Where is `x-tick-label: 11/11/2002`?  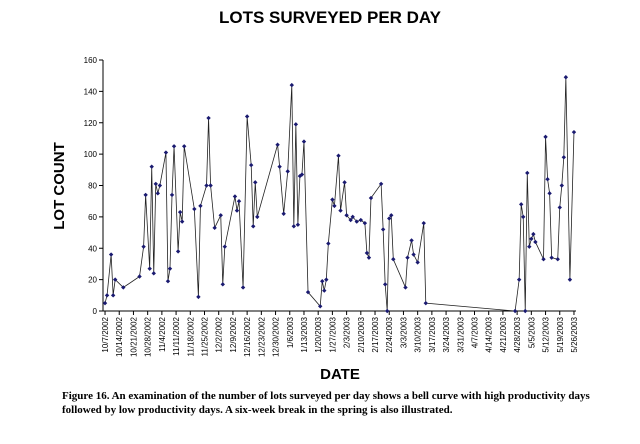
x-tick-label: 11/11/2002 is located at coordinates (176, 335).